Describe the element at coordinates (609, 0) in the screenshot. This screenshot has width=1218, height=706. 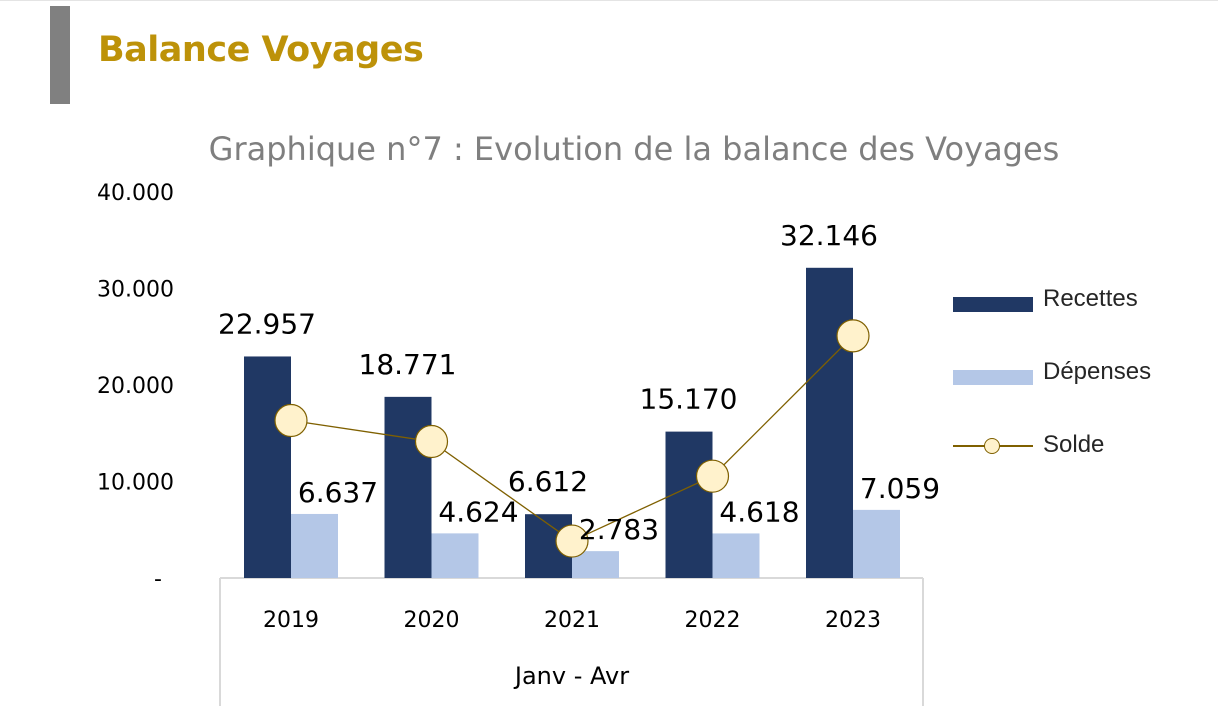
I see `top-divider` at that location.